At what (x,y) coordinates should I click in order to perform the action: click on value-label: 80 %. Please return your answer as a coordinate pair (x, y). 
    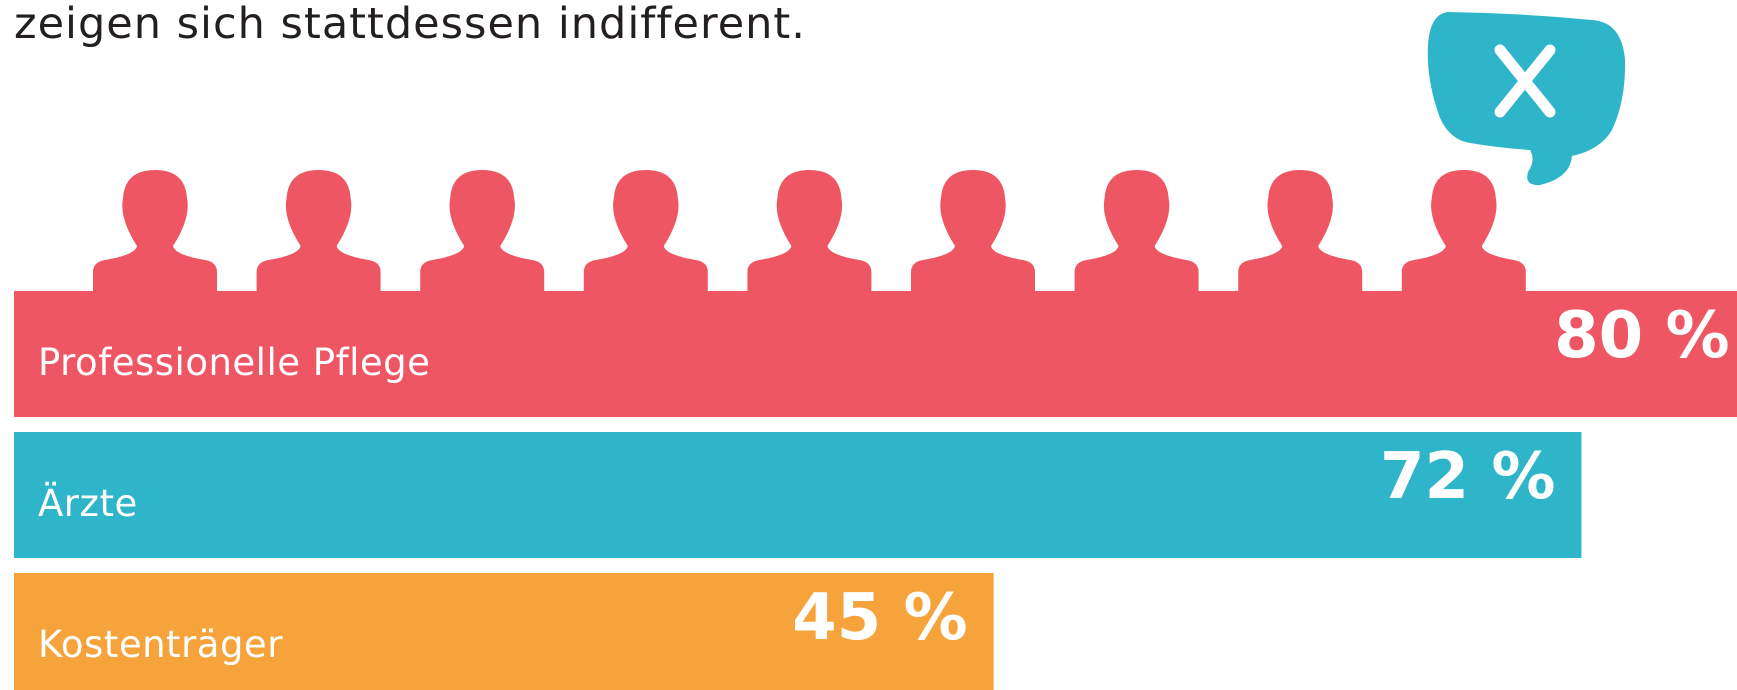
    Looking at the image, I should click on (1641, 336).